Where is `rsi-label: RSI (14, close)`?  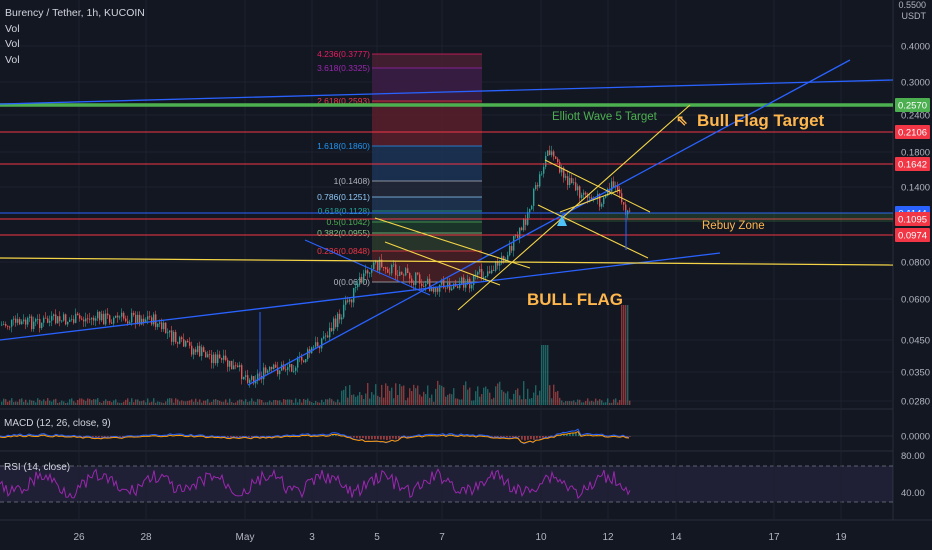 rsi-label: RSI (14, close) is located at coordinates (37, 467).